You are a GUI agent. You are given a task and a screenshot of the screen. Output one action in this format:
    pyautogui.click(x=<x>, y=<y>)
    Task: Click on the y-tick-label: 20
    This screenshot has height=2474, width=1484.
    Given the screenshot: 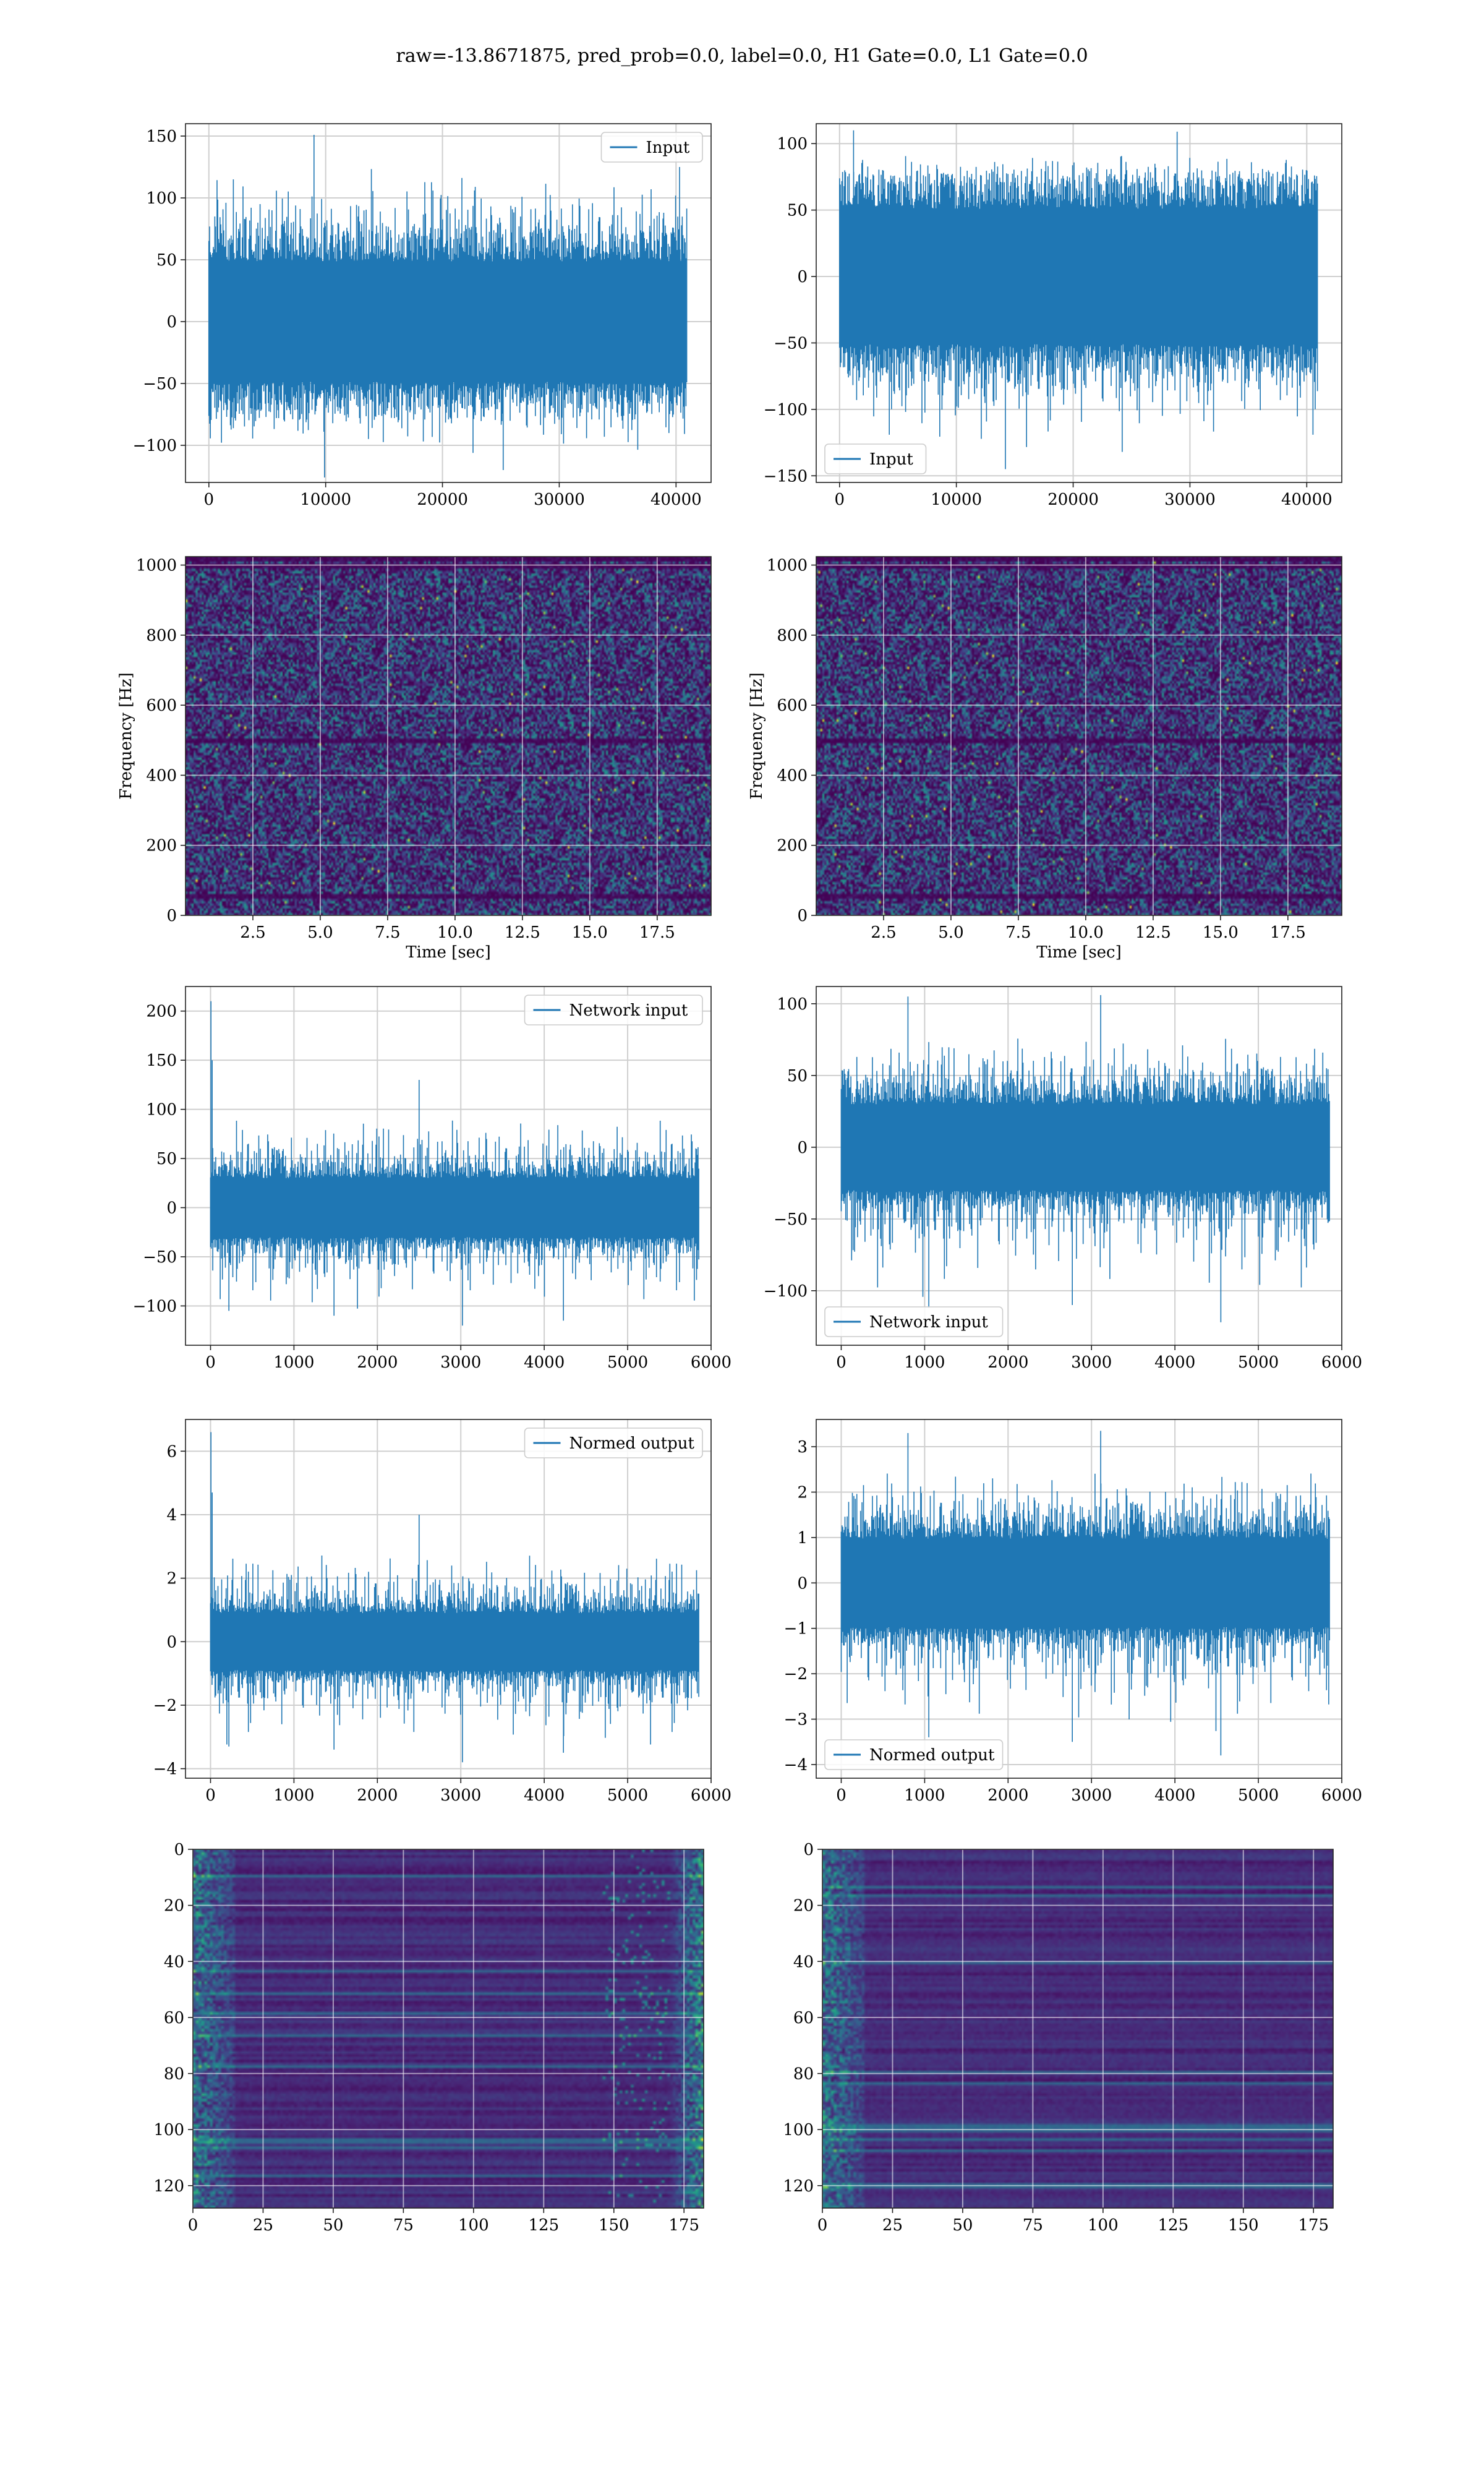 What is the action you would take?
    pyautogui.click(x=803, y=1906)
    